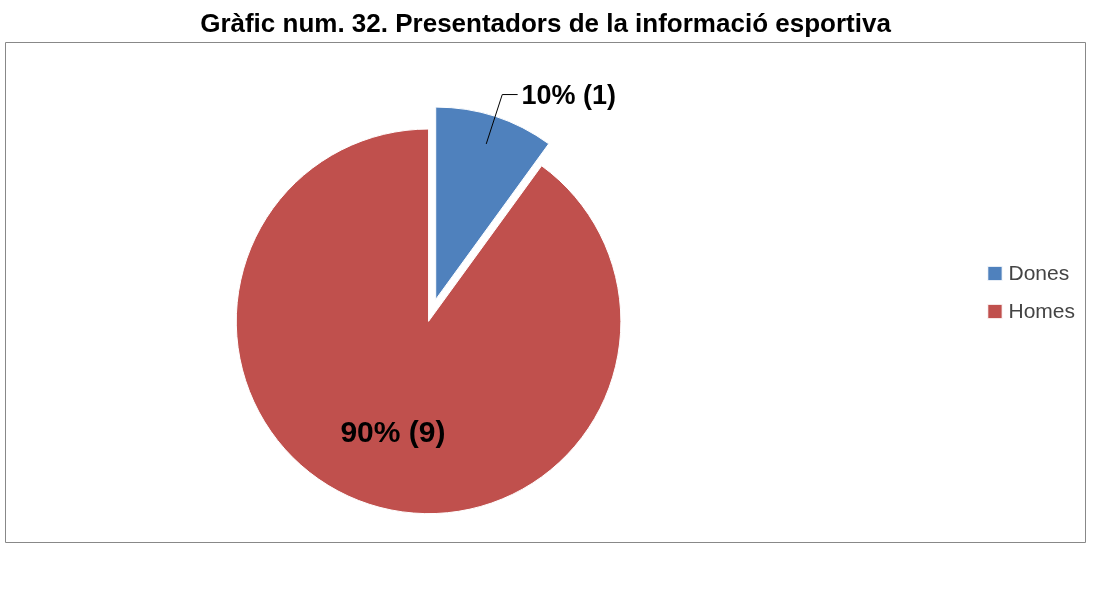 The width and height of the screenshot is (1109, 596). Describe the element at coordinates (1041, 311) in the screenshot. I see `legend-label: Homes` at that location.